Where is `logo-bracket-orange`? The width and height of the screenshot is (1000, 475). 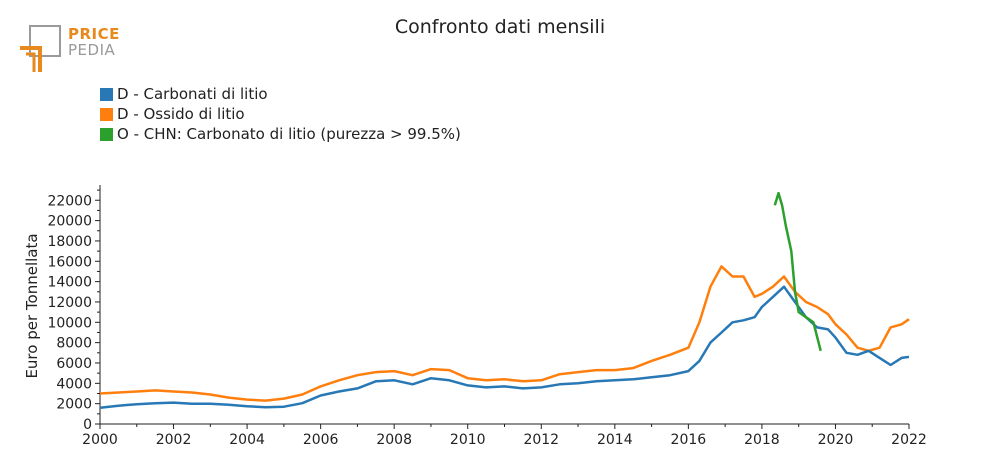
logo-bracket-orange is located at coordinates (31, 59).